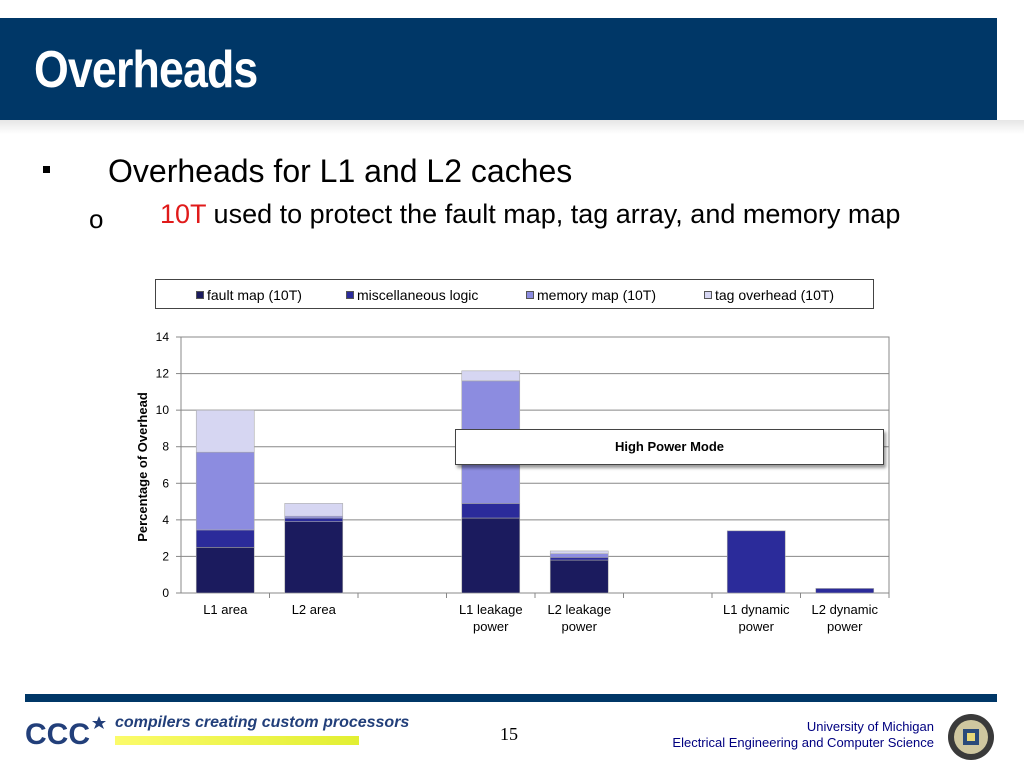  Describe the element at coordinates (498, 69) in the screenshot. I see `title-bar` at that location.